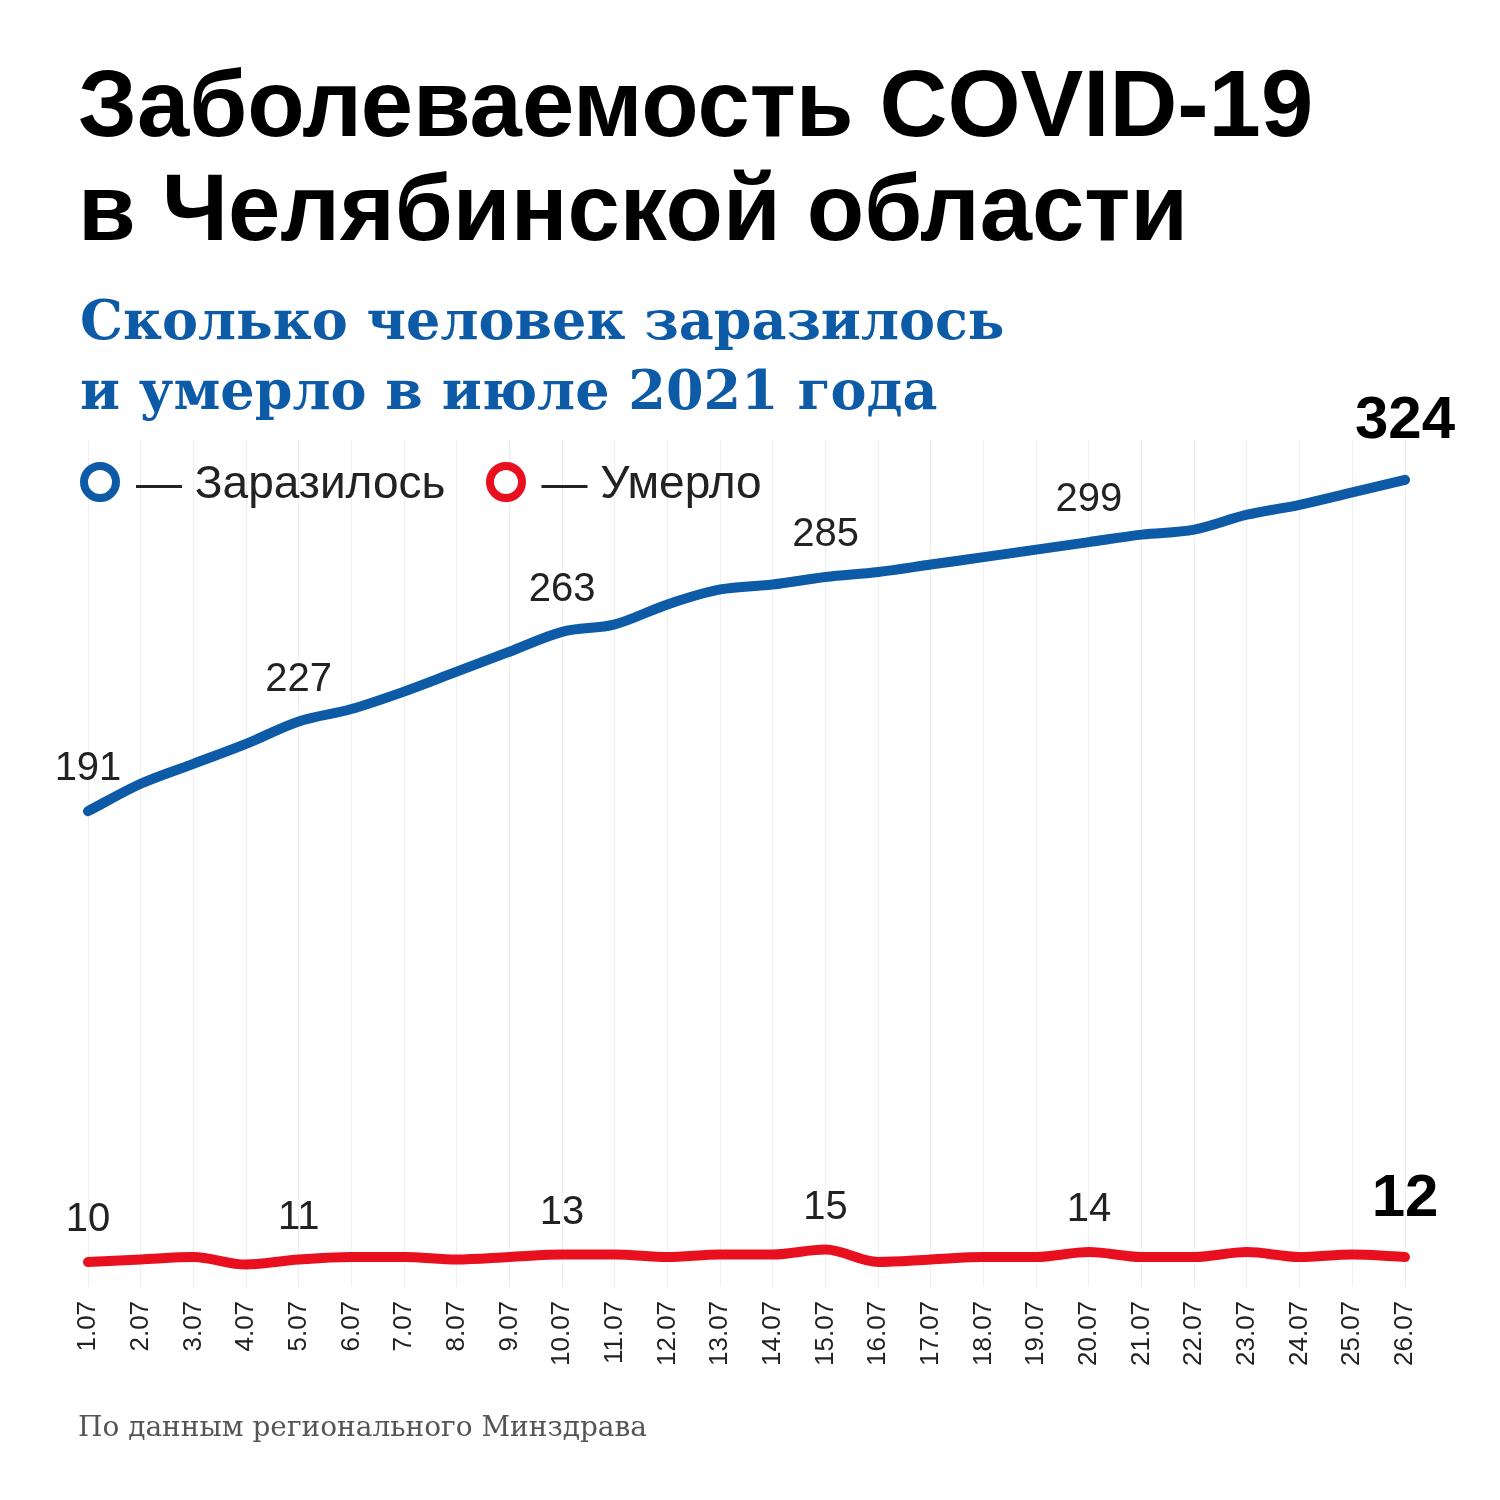 The height and width of the screenshot is (1500, 1500). What do you see at coordinates (1139, 1333) in the screenshot?
I see `x-tick-label: 21.07` at bounding box center [1139, 1333].